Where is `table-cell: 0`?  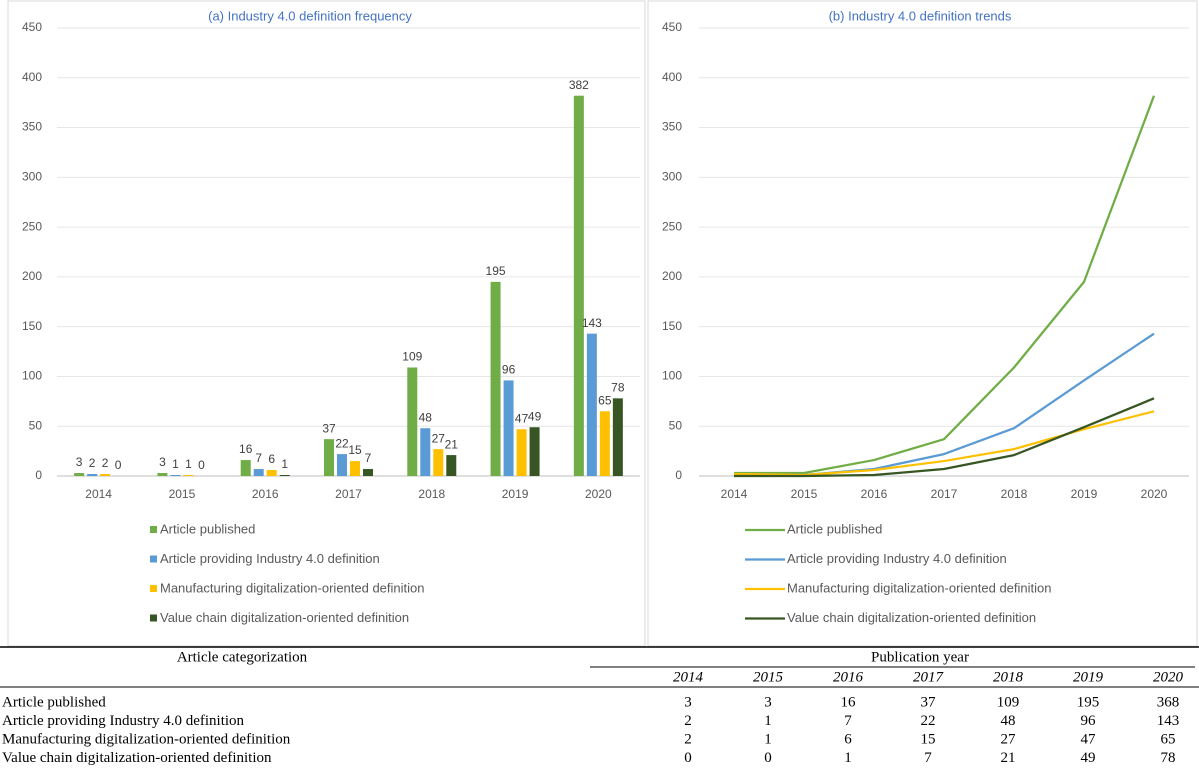 table-cell: 0 is located at coordinates (768, 758).